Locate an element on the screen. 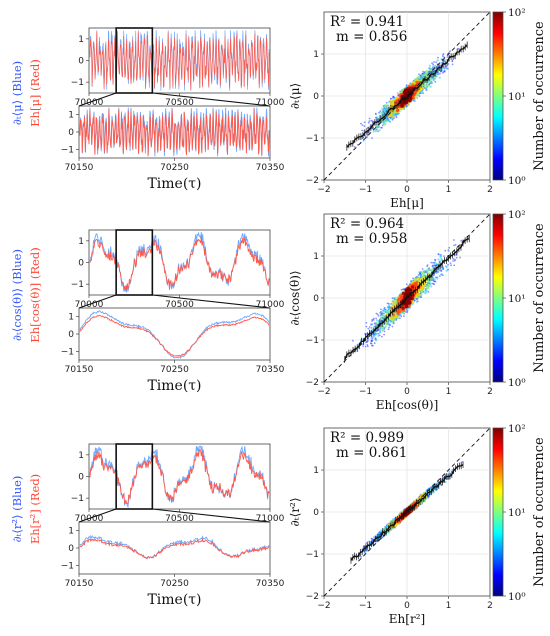  plot-frame is located at coordinates (174, 548).